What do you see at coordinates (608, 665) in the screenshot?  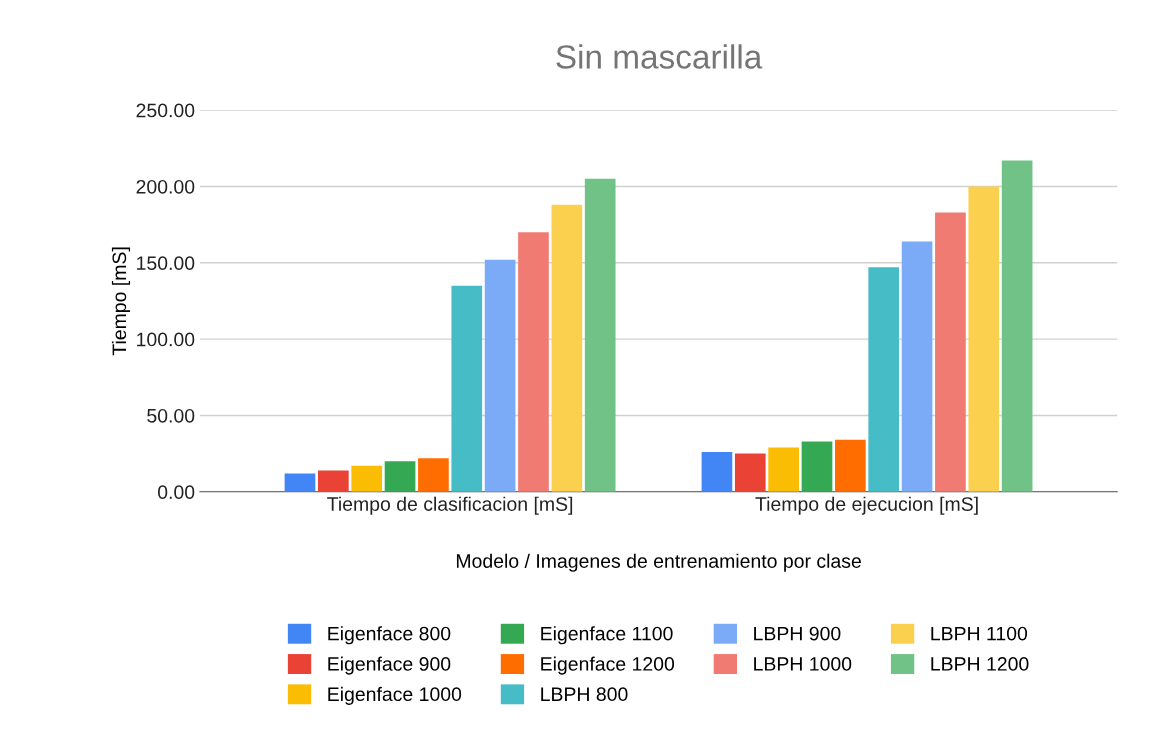 I see `legend-label: Eigenface 1200` at bounding box center [608, 665].